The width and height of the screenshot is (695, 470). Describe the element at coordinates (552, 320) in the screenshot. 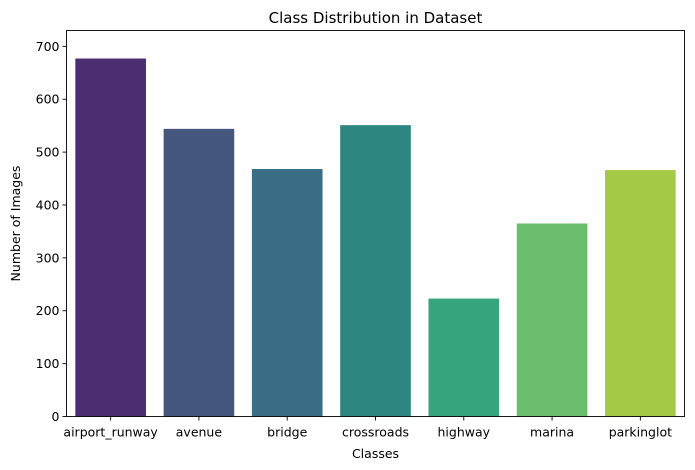

I see `bar-marina` at that location.